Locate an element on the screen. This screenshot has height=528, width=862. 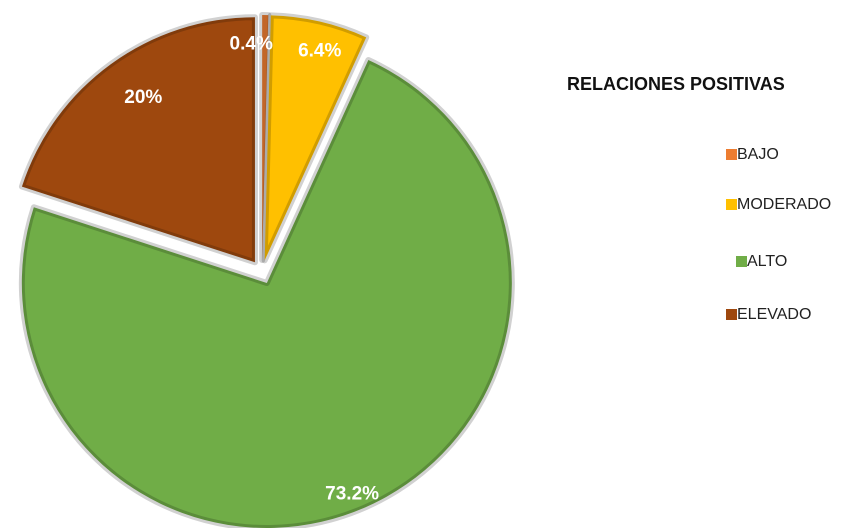
legend-label: BAJO is located at coordinates (758, 154).